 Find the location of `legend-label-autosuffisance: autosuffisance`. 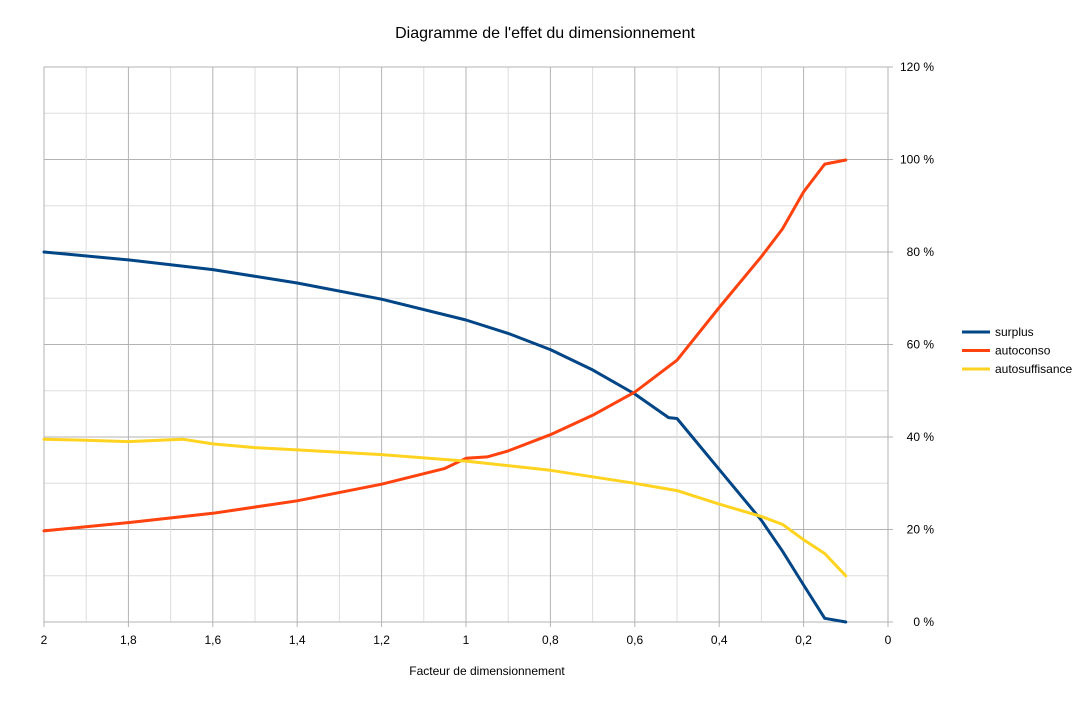

legend-label-autosuffisance: autosuffisance is located at coordinates (1033, 369).